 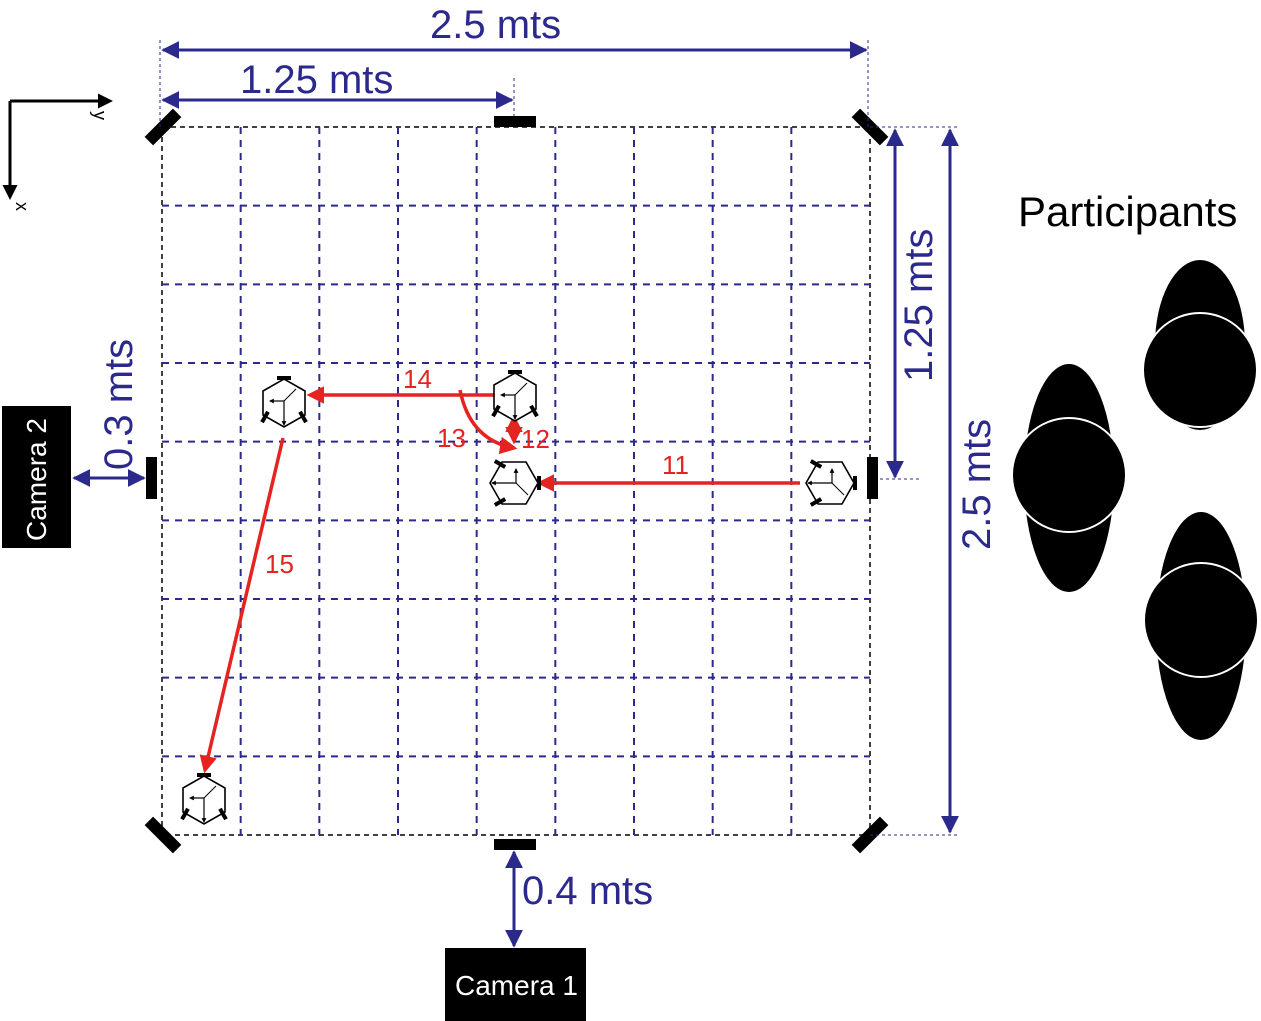 I want to click on dimension-right-half-label: 1.25 mts, so click(x=919, y=305).